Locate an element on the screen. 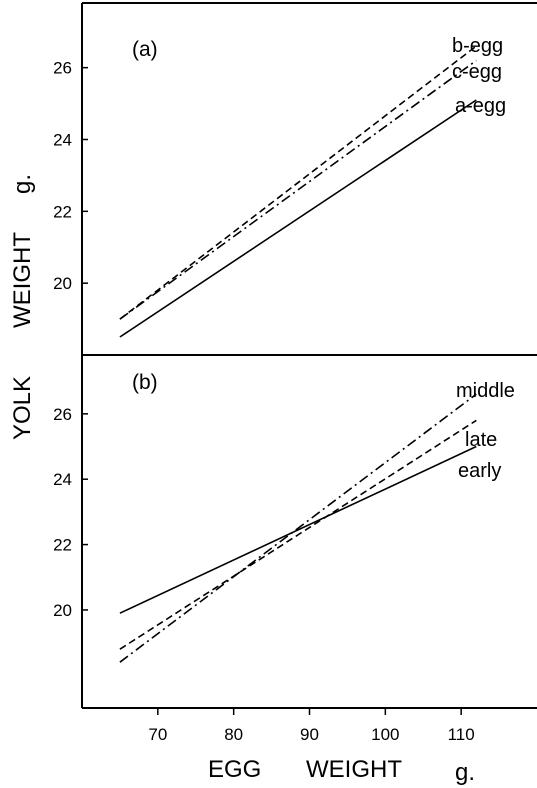  panel-a-y-tick-label-26: 26 is located at coordinates (62, 68).